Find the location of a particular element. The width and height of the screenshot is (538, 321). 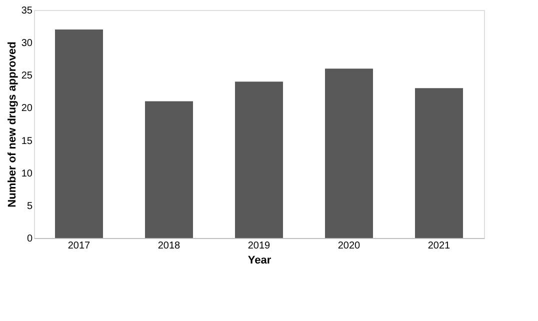

x-axis-title: Year is located at coordinates (260, 260).